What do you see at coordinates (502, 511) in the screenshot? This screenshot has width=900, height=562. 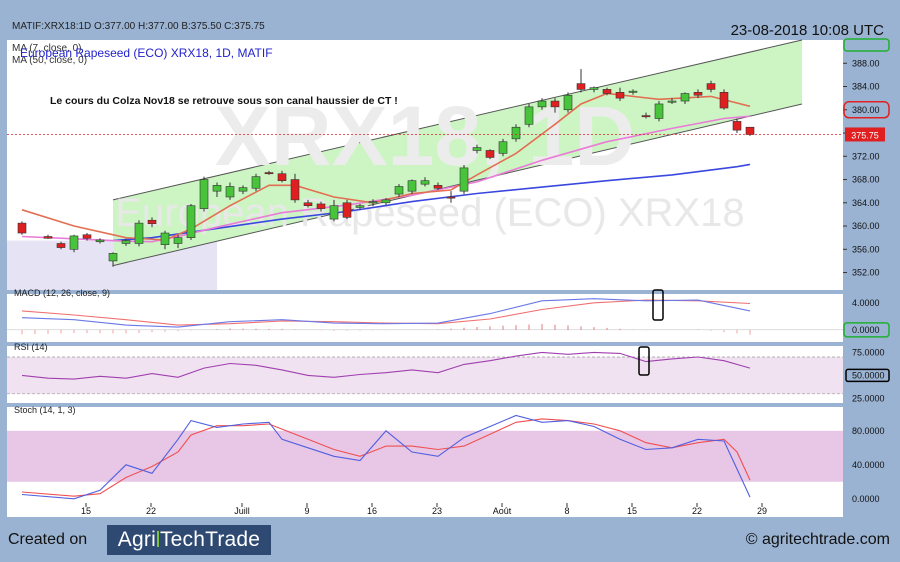 I see `x-tick-label: Août` at bounding box center [502, 511].